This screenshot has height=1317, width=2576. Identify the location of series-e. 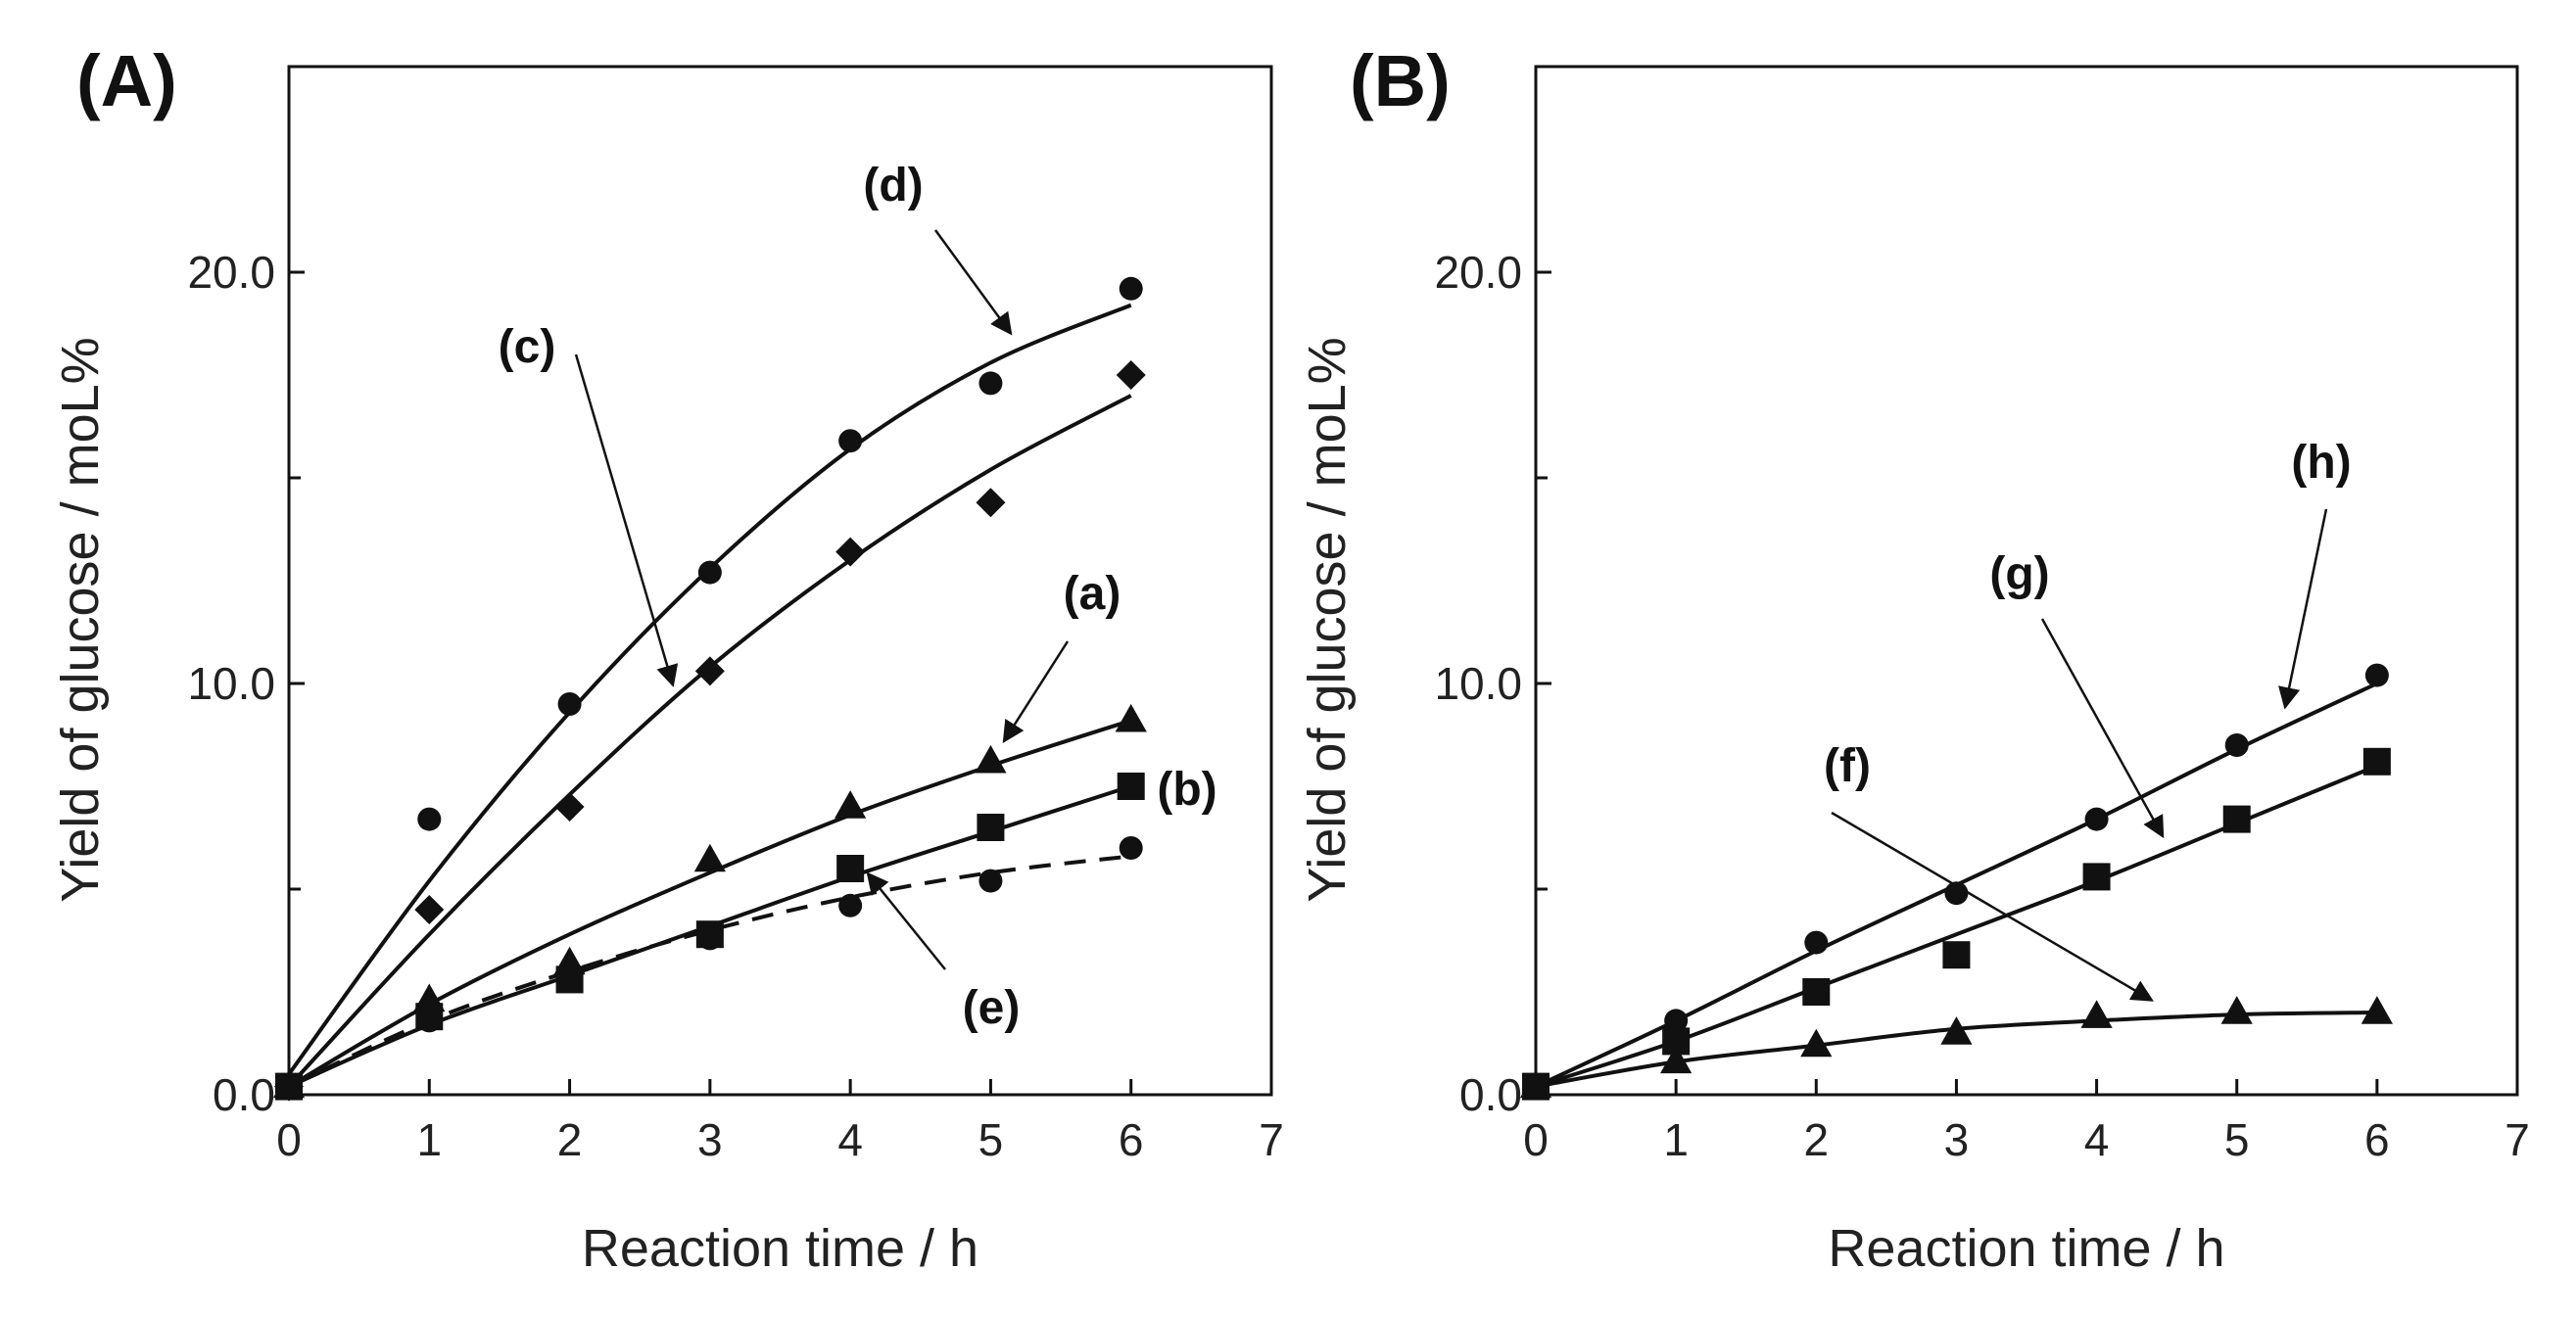
(710, 967).